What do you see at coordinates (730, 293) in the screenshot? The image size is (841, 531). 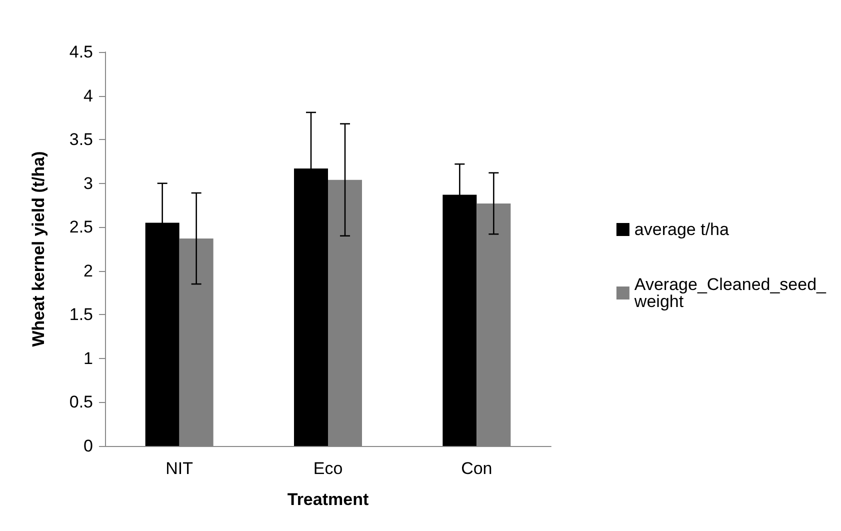 I see `legend-label: Average_Cleaned_seed_weight` at bounding box center [730, 293].